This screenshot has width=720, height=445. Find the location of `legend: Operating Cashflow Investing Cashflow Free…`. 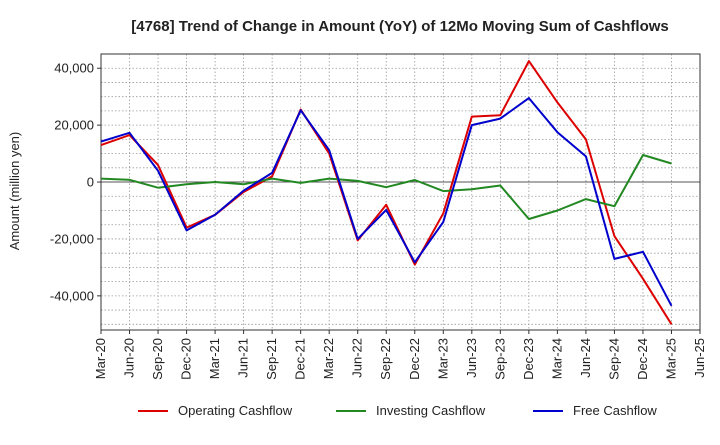

legend: Operating Cashflow Investing Cashflow Free… is located at coordinates (397, 410).